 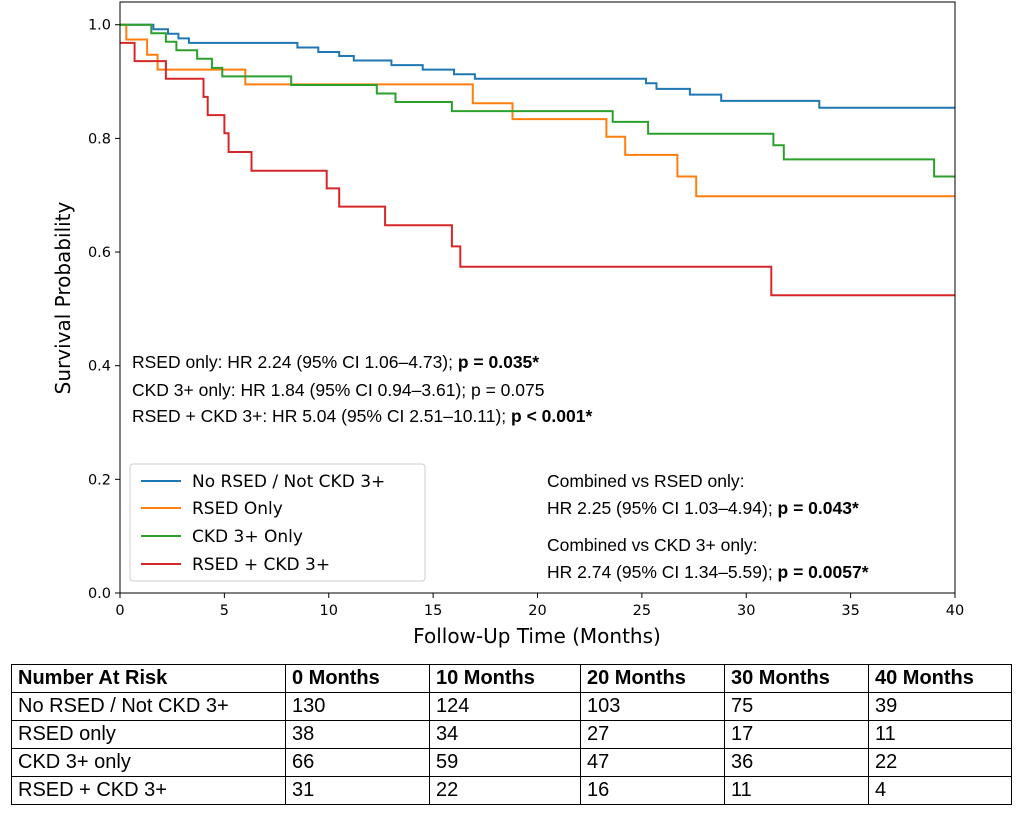 What do you see at coordinates (796, 706) in the screenshot?
I see `table-cell: 75` at bounding box center [796, 706].